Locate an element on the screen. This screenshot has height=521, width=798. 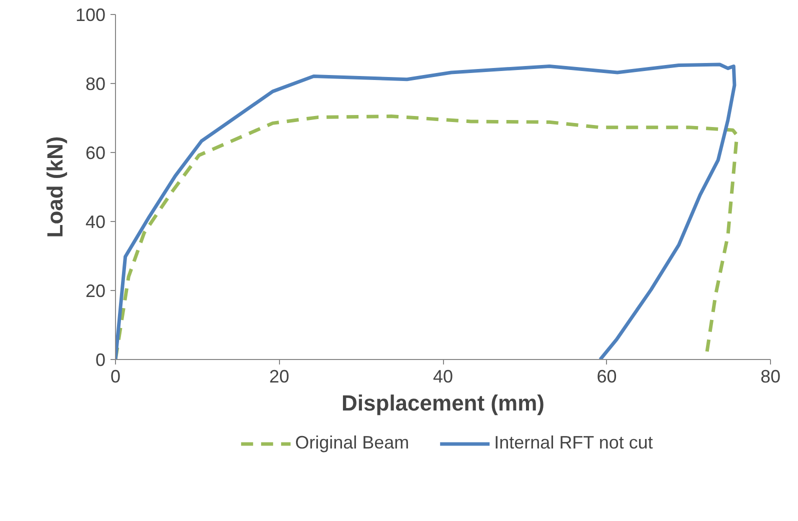
y-tick-label: 0 is located at coordinates (100, 360).